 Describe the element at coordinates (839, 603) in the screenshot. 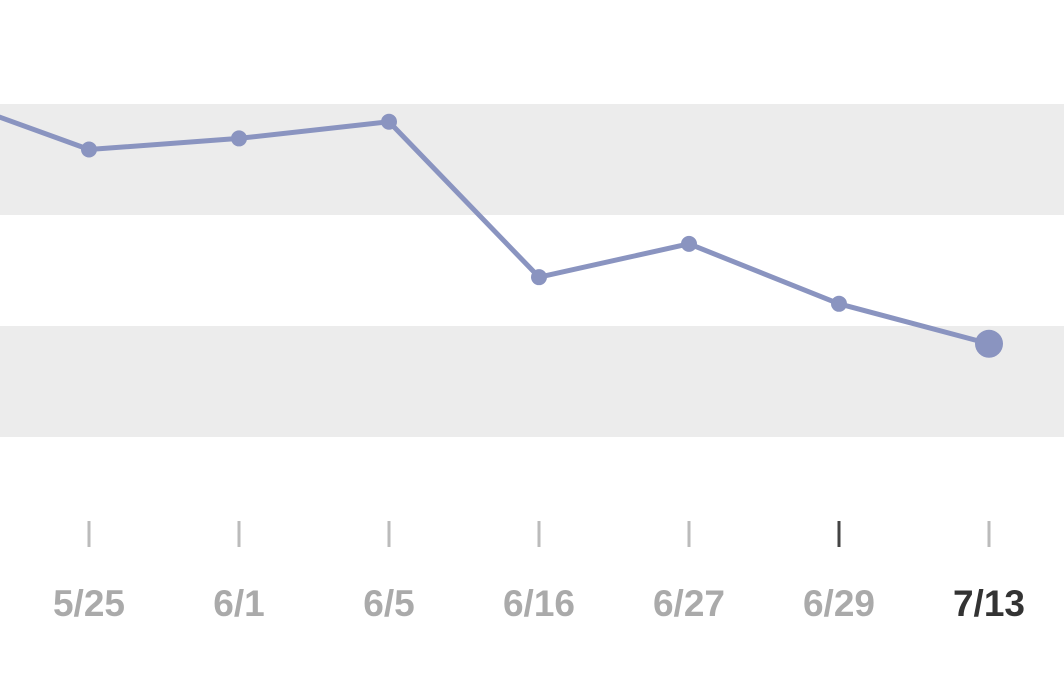

I see `x-tick-label: 6/29` at that location.